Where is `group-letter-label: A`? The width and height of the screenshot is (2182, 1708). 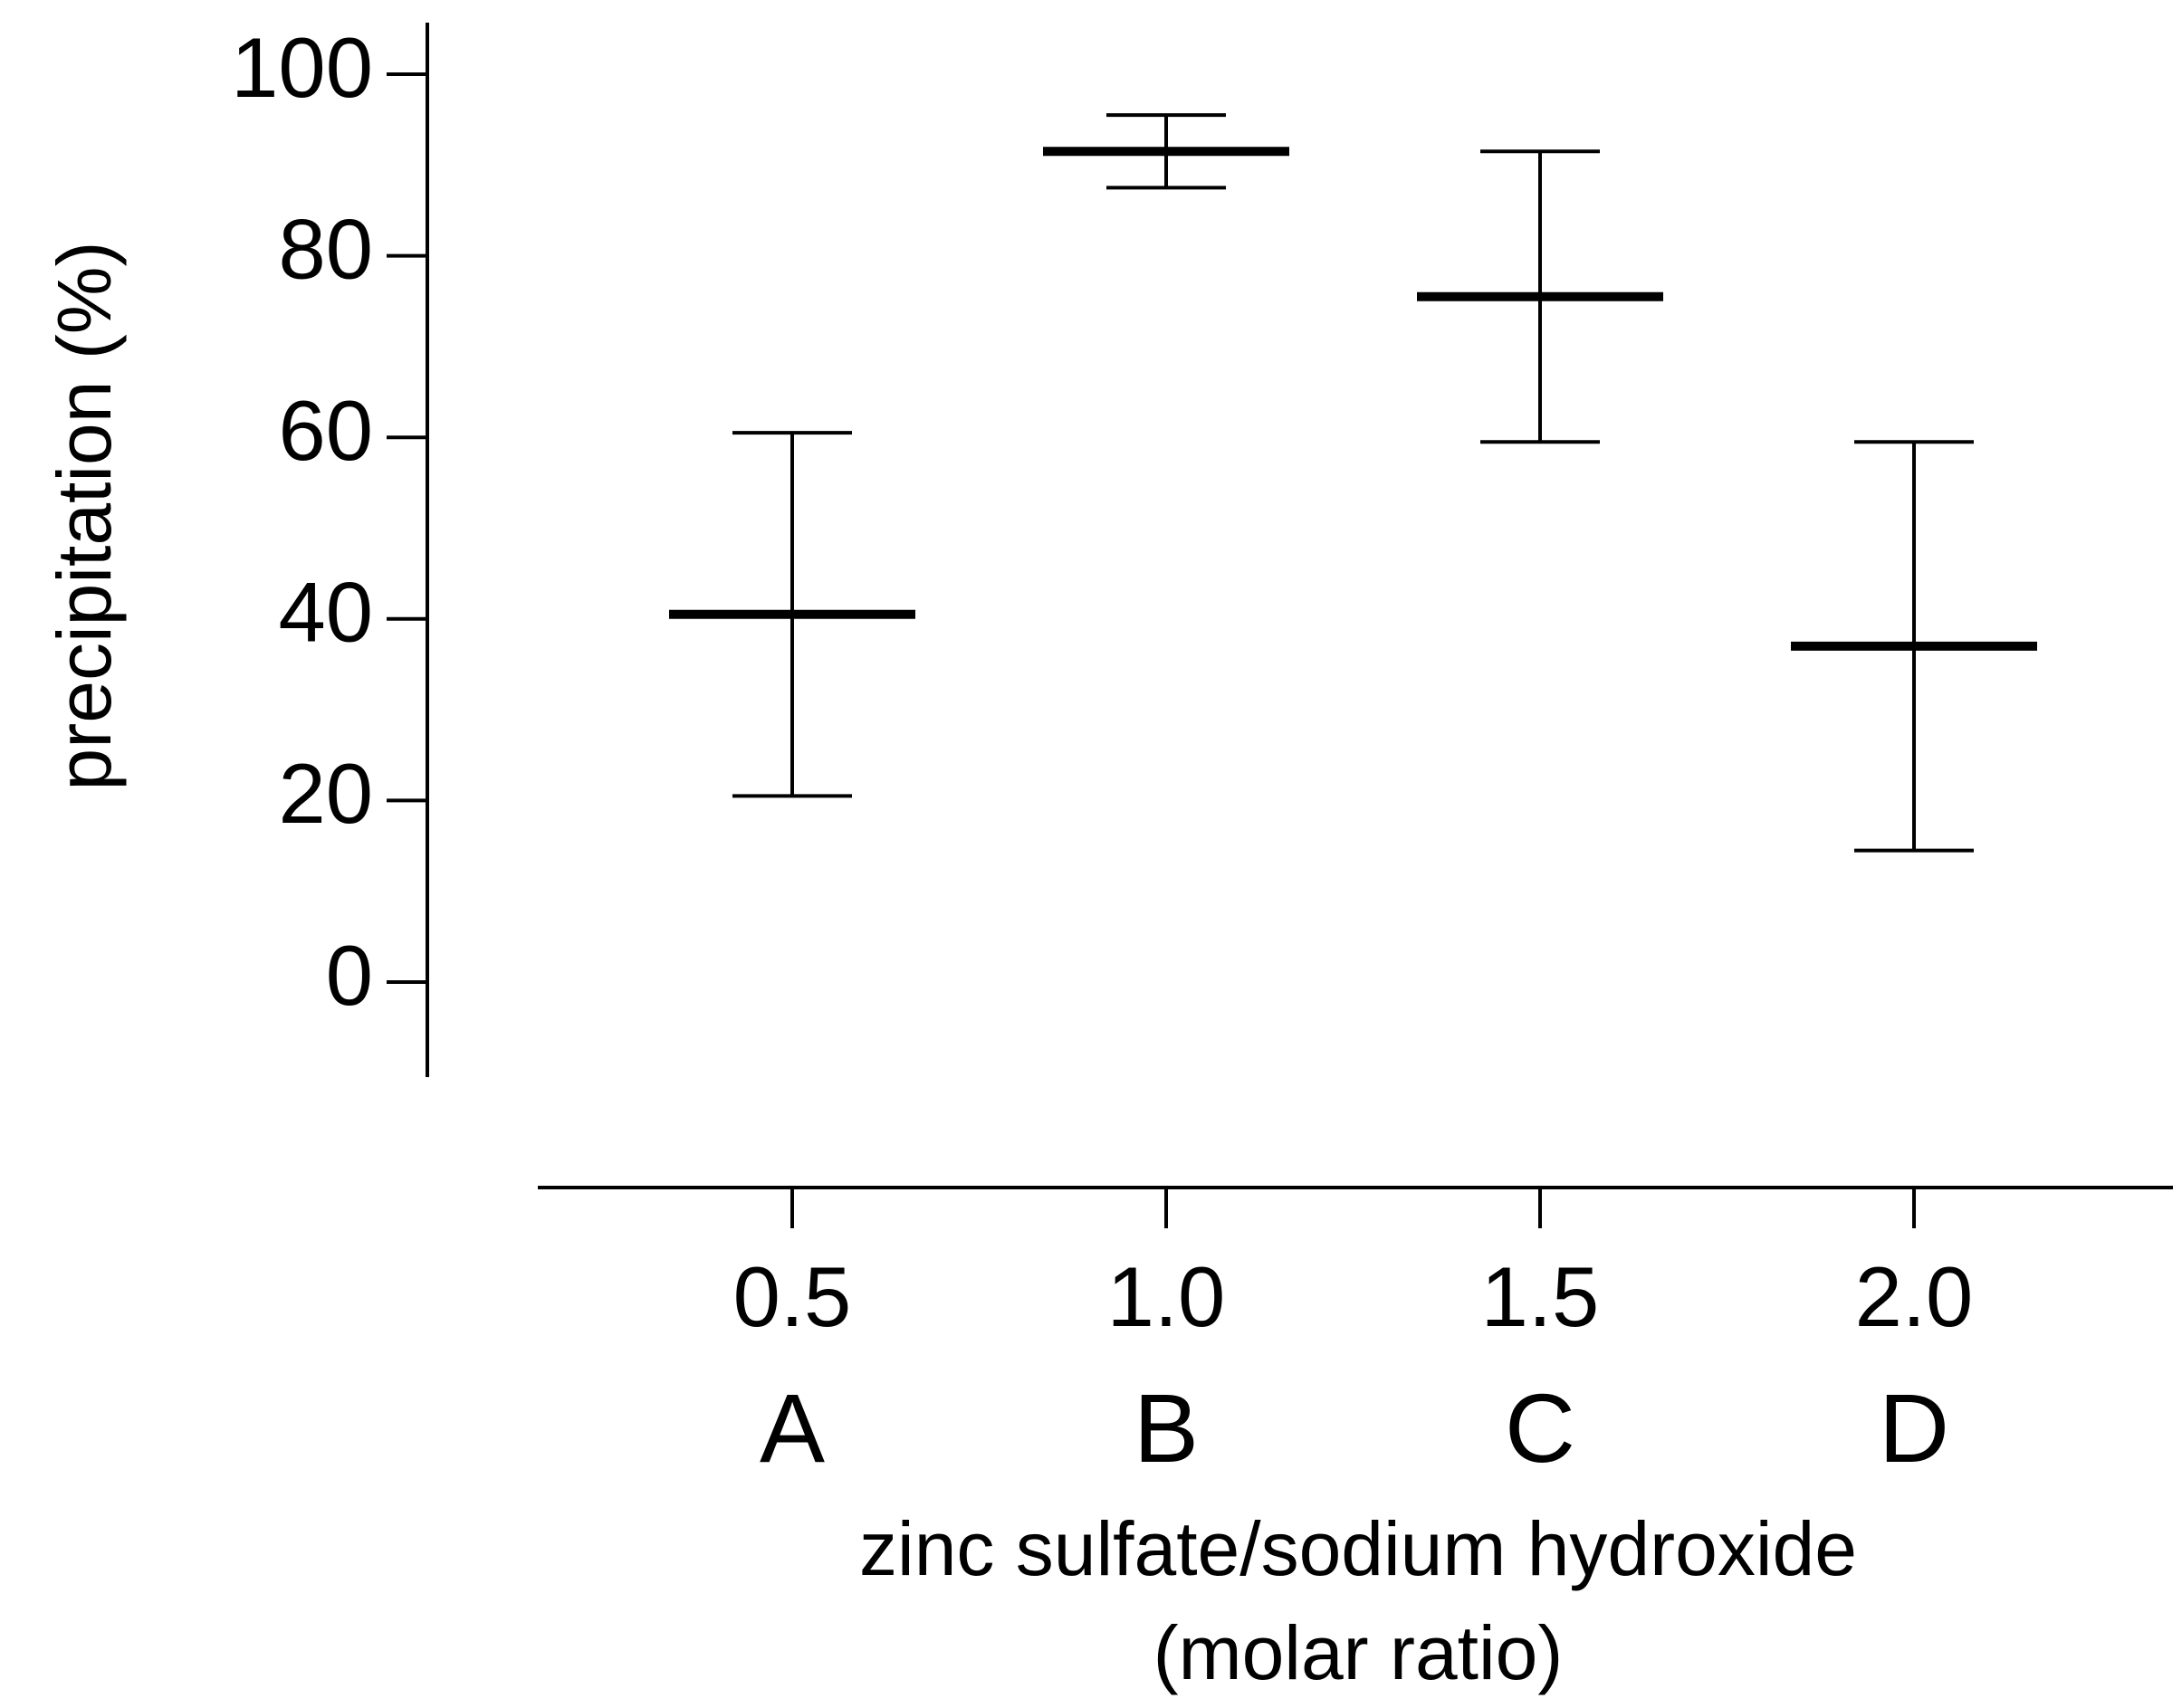 group-letter-label: A is located at coordinates (792, 1428).